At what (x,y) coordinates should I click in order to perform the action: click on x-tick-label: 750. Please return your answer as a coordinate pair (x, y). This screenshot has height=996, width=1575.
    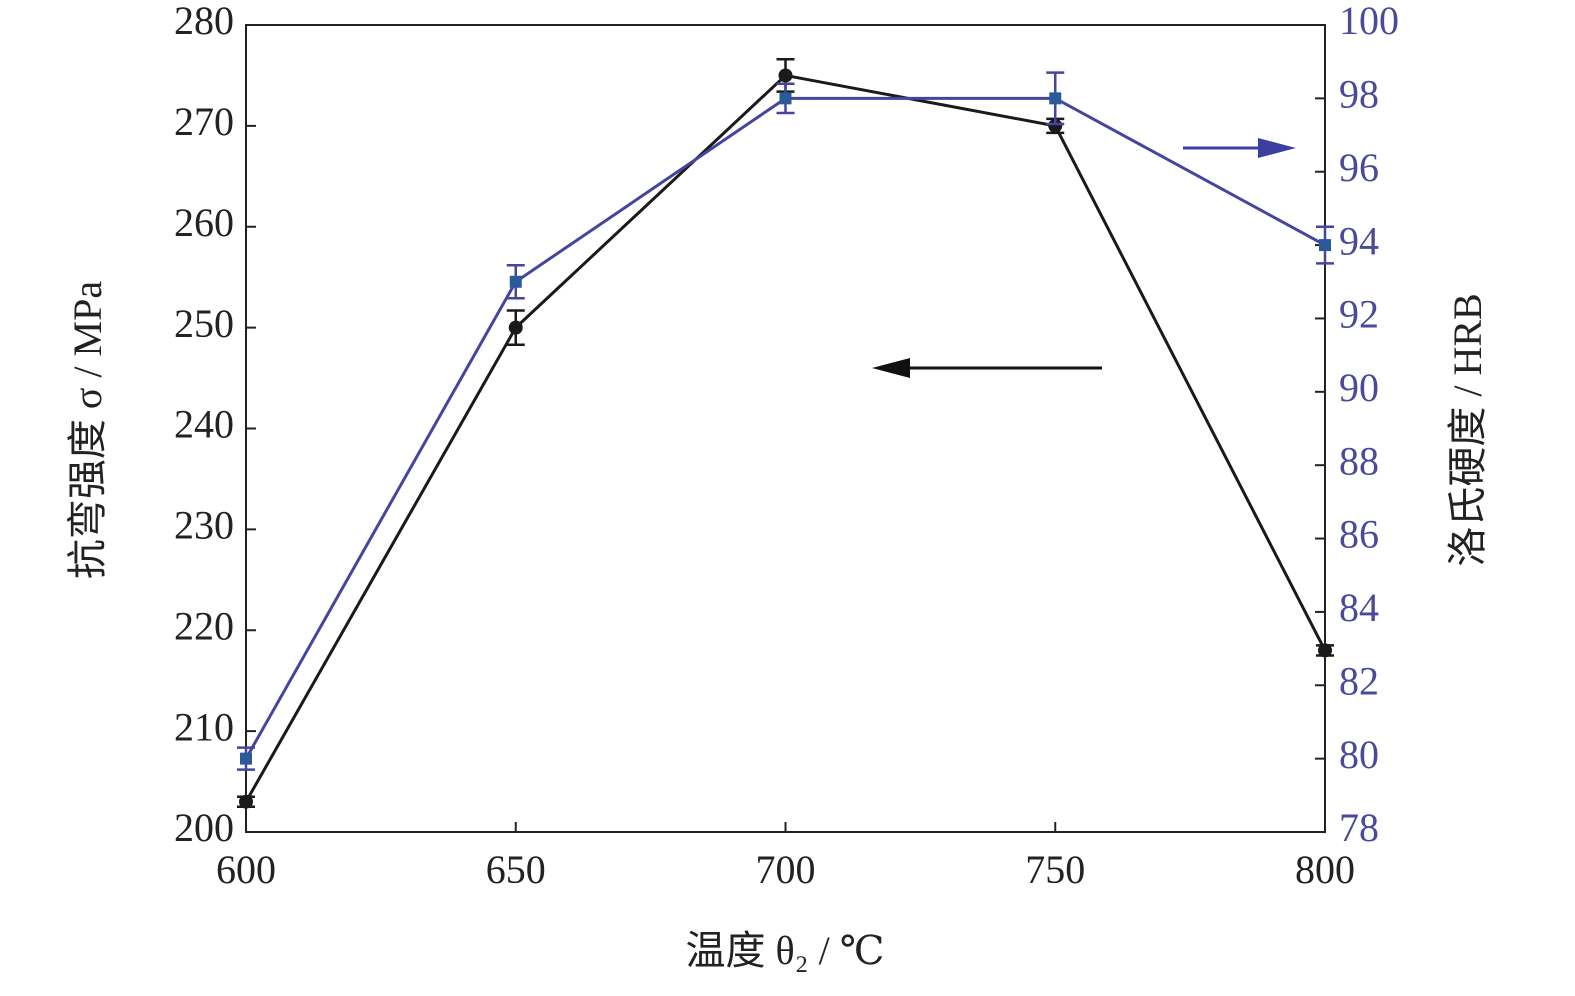
    Looking at the image, I should click on (1055, 869).